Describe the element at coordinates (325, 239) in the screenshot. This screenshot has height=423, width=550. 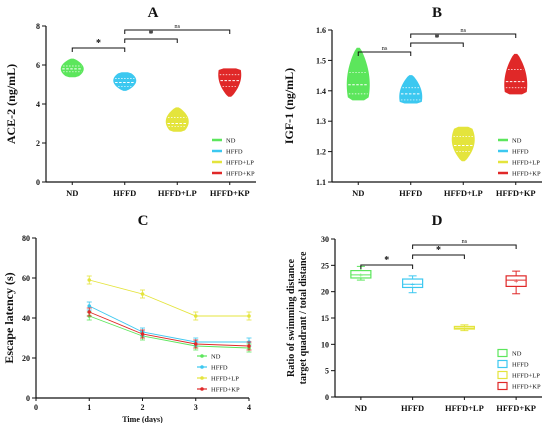
I see `y-tick-label: 30` at that location.